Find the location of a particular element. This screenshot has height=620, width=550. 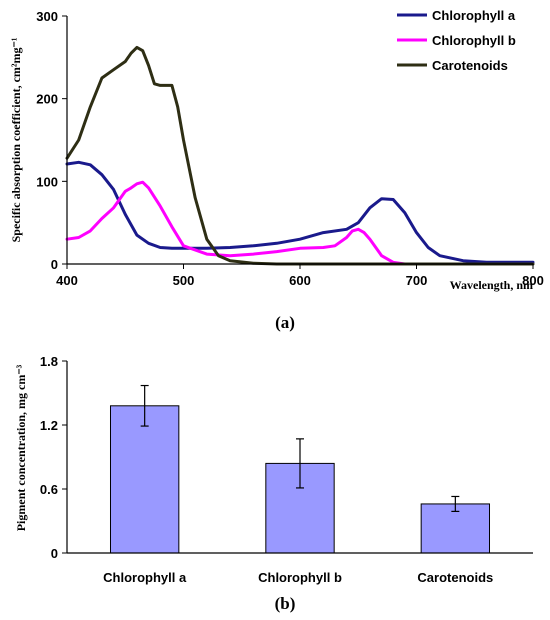

a-y-ticks: 0 100 200 300 is located at coordinates (51, 140).